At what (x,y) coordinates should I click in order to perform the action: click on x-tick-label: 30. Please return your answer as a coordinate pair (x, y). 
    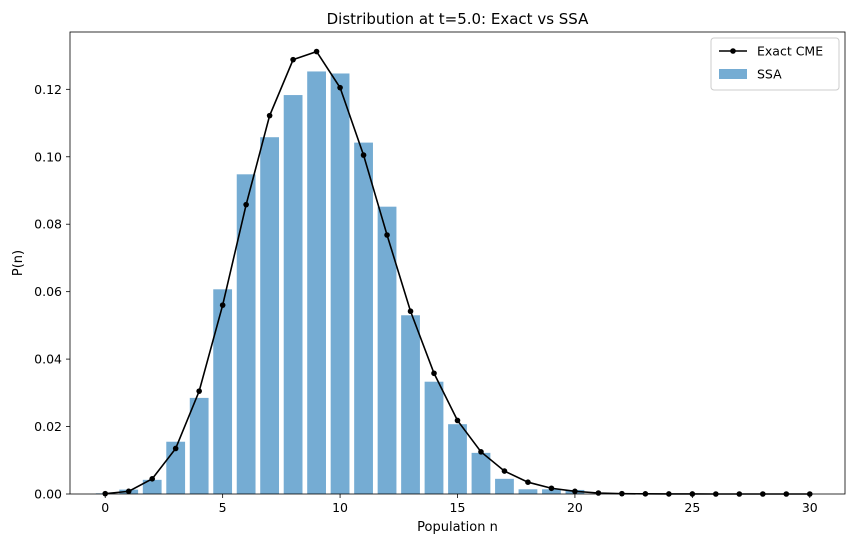
    Looking at the image, I should click on (810, 507).